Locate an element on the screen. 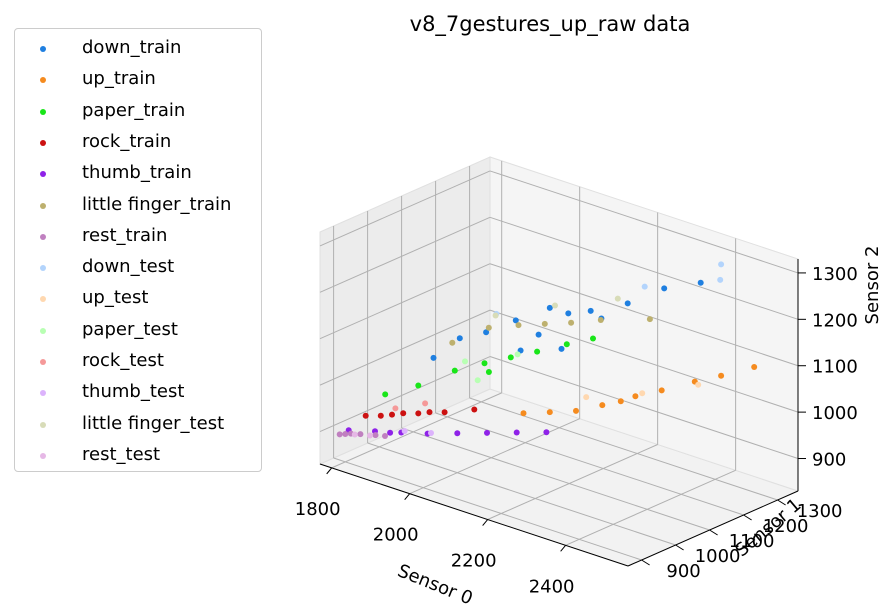  legend-item: up_test is located at coordinates (138, 298).